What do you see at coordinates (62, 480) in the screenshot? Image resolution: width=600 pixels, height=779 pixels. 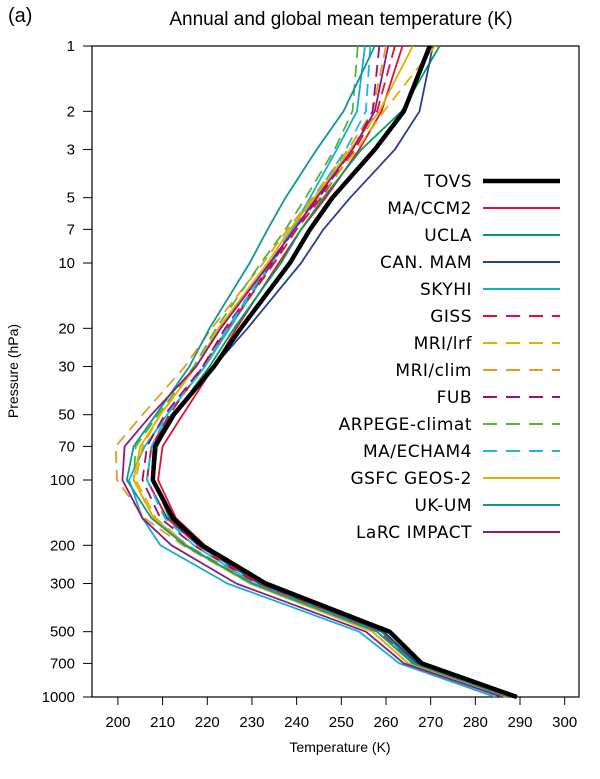 I see `y-tick-label: 100` at bounding box center [62, 480].